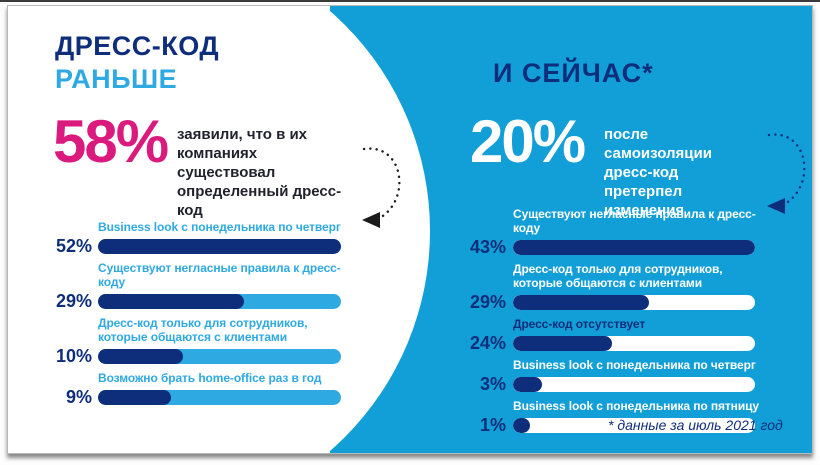 The width and height of the screenshot is (820, 465). I want to click on window-top-edge, so click(410, 1).